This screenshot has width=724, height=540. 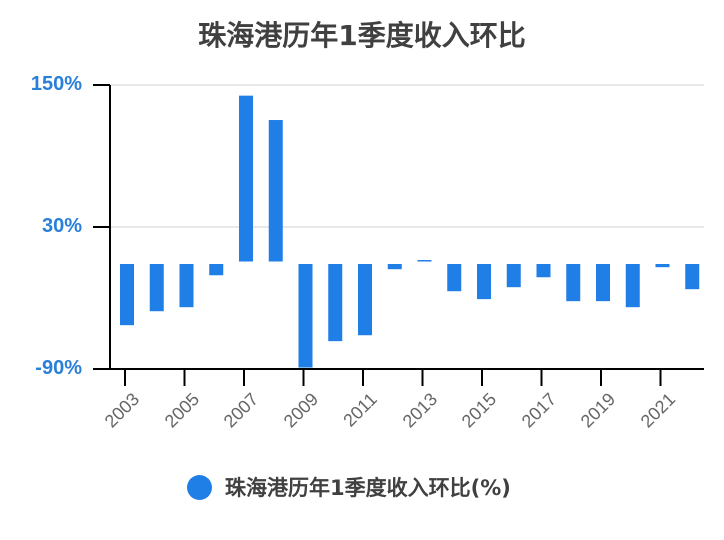 What do you see at coordinates (335, 303) in the screenshot?
I see `bar-2010` at bounding box center [335, 303].